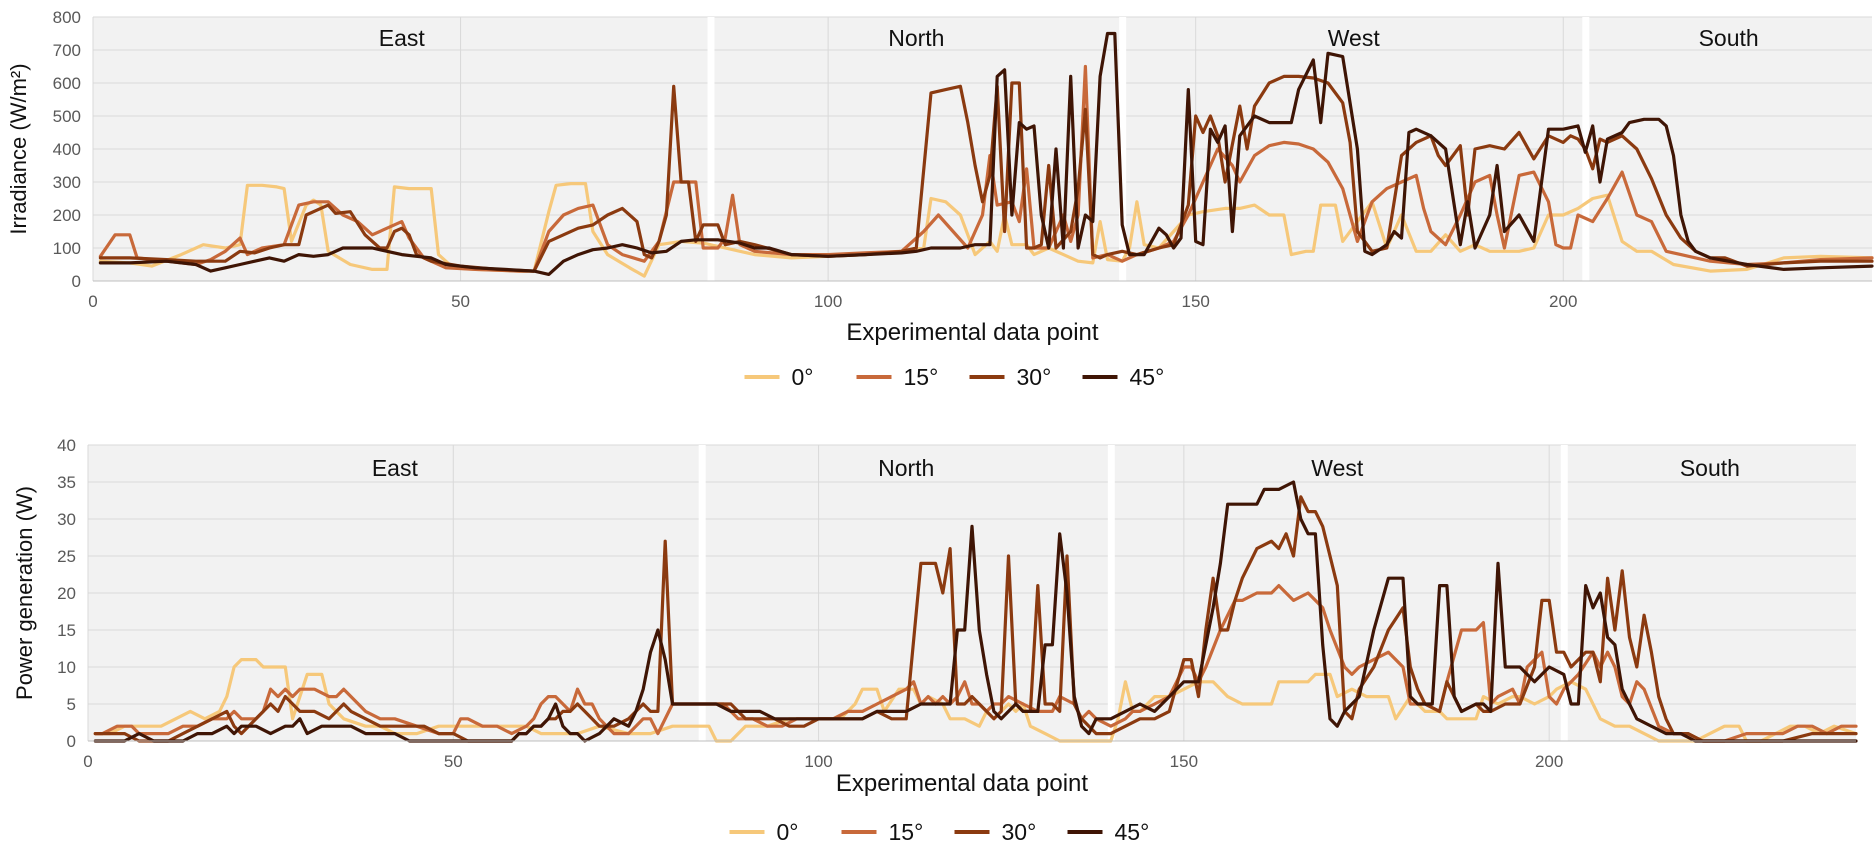 Image resolution: width=1874 pixels, height=858 pixels. What do you see at coordinates (67, 17) in the screenshot?
I see `y-tick-label: 800` at bounding box center [67, 17].